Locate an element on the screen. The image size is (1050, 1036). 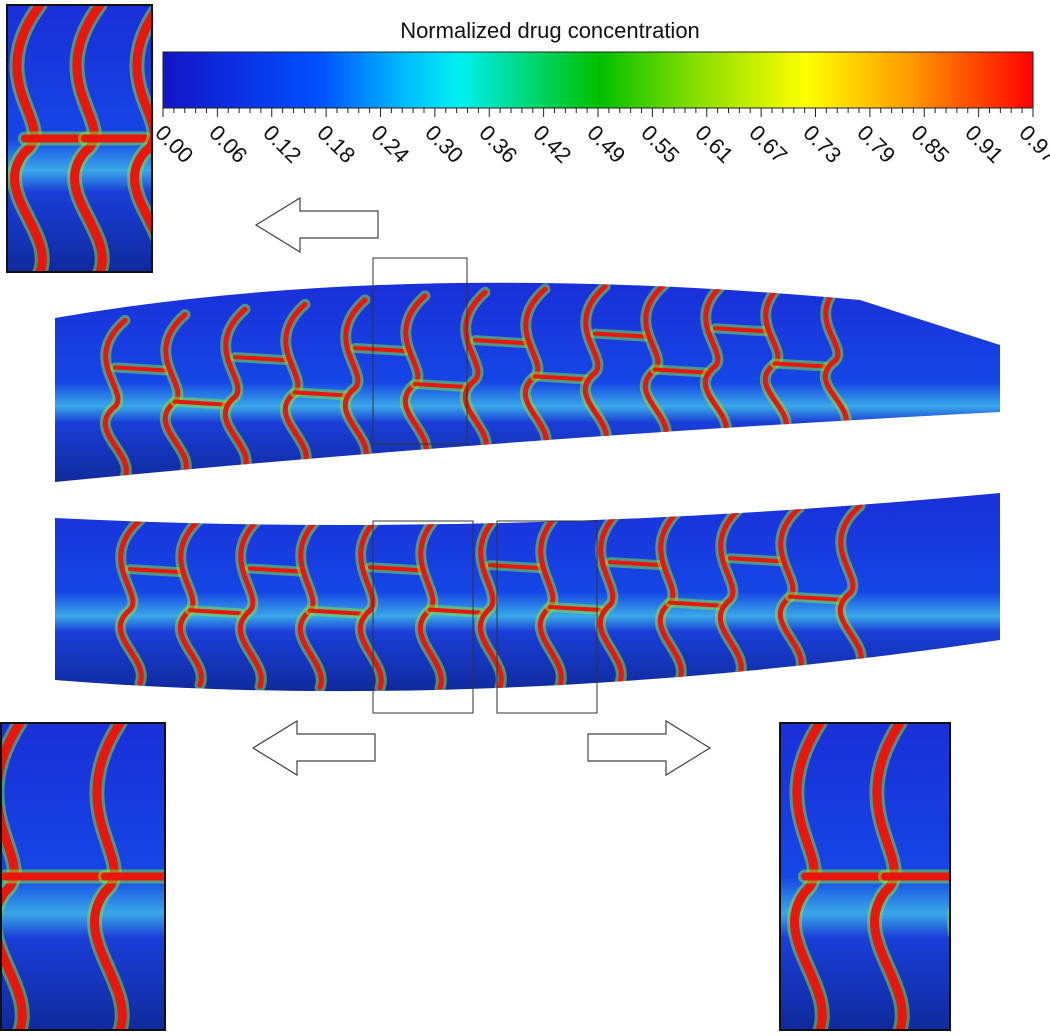
colorbar-tick-label: 0.00 is located at coordinates (174, 144).